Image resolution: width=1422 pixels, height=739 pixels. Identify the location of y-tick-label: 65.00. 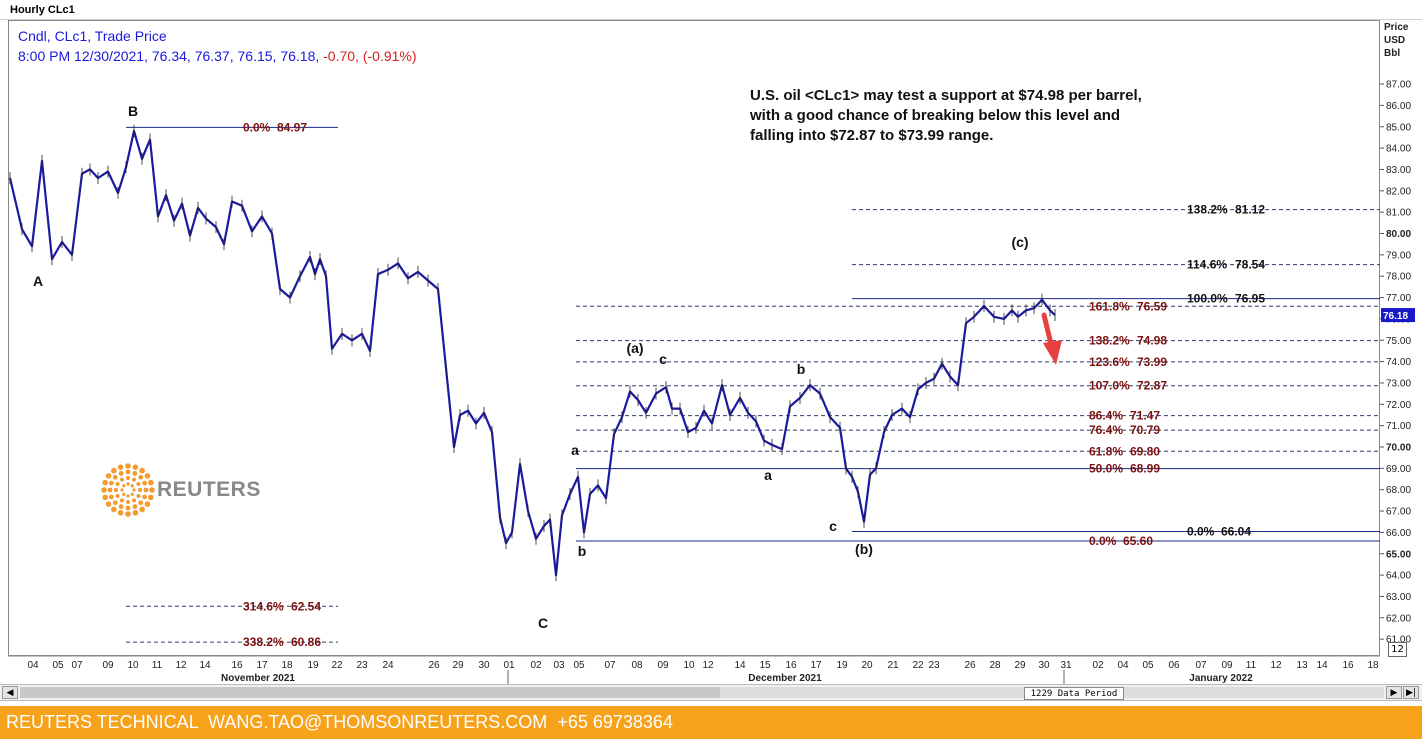
(1398, 554).